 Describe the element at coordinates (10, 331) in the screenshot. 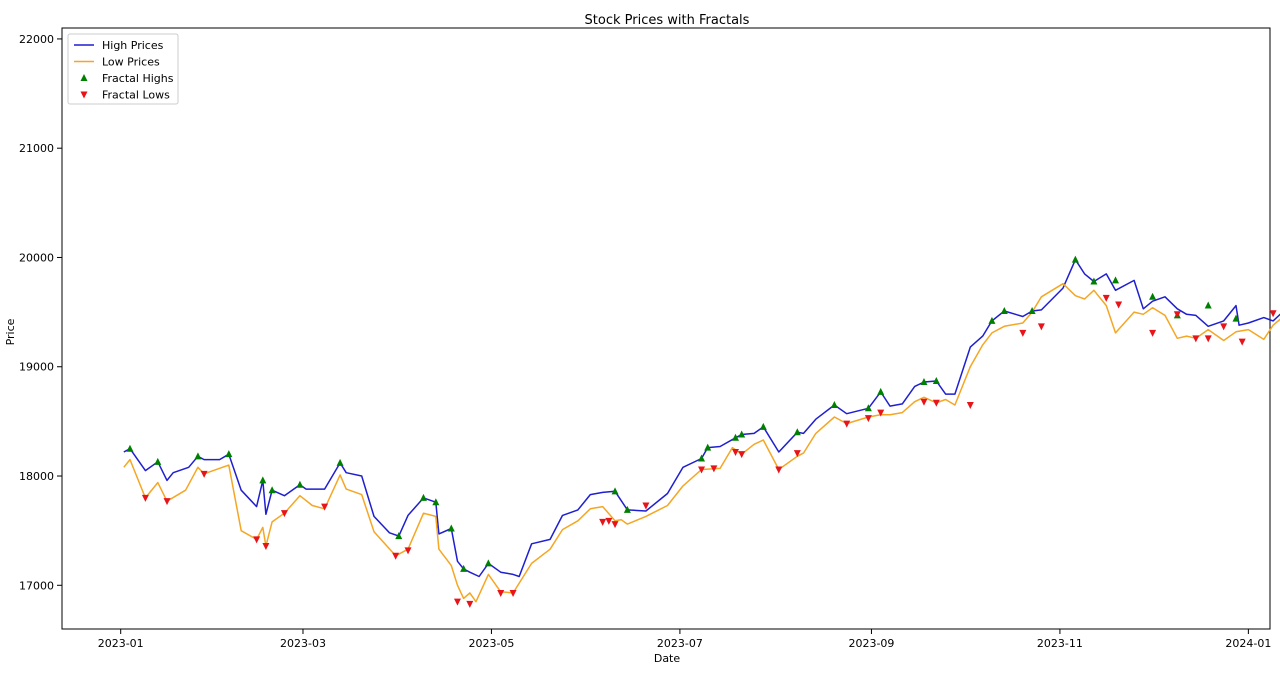

I see `y-axis-label: Price` at that location.